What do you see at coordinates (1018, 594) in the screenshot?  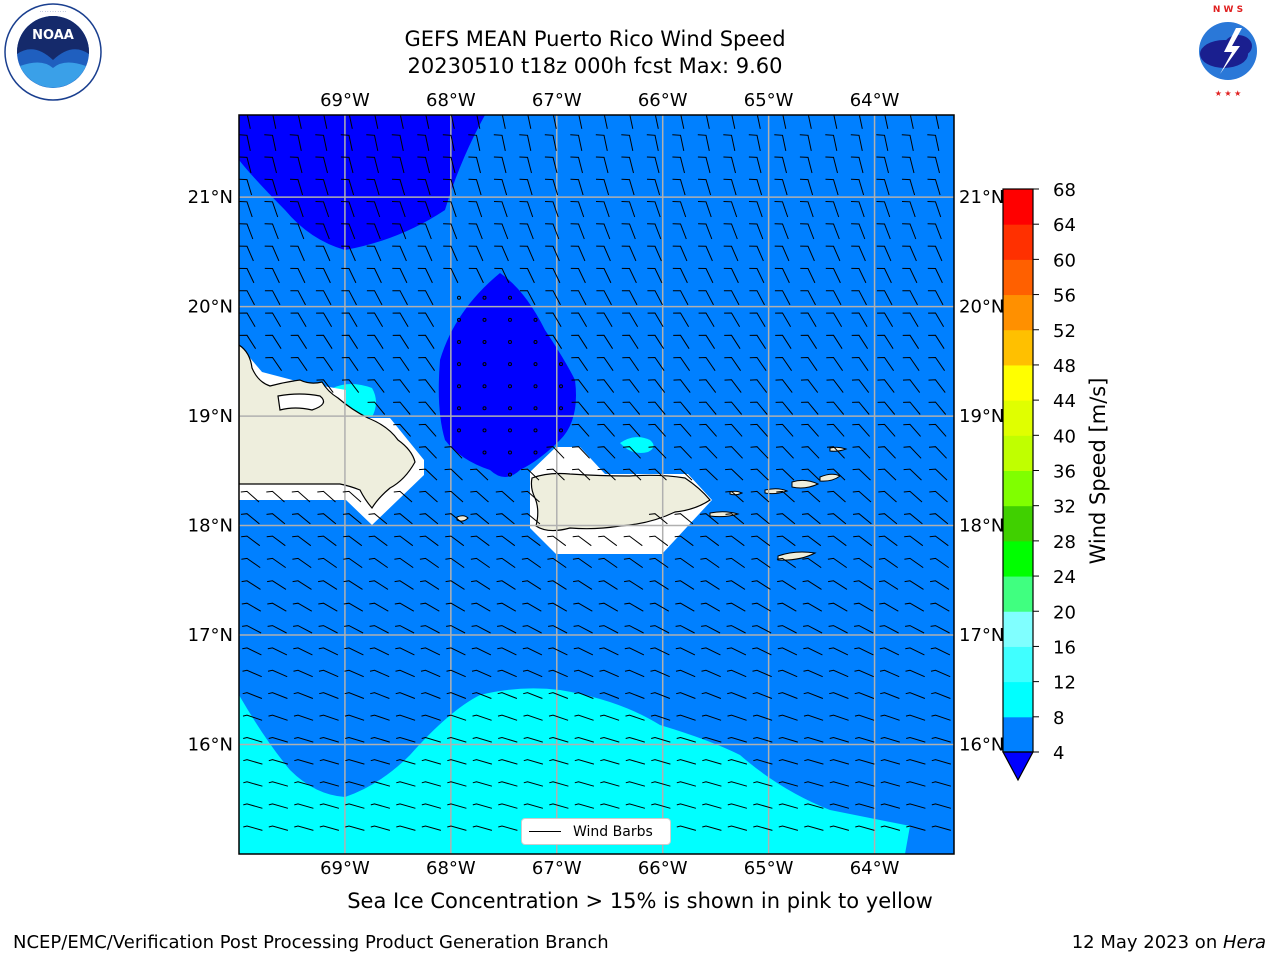 I see `colorbar-segment` at bounding box center [1018, 594].